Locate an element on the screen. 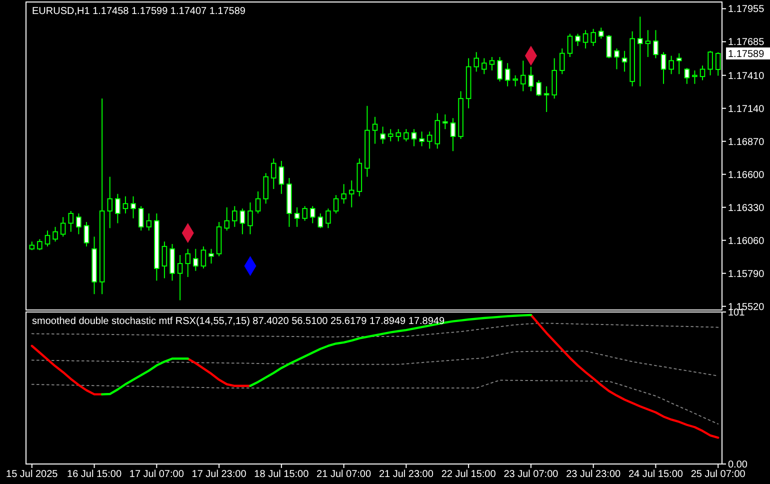 This screenshot has width=770, height=484. x-tick-label: 24 Jul 15:00 is located at coordinates (656, 474).